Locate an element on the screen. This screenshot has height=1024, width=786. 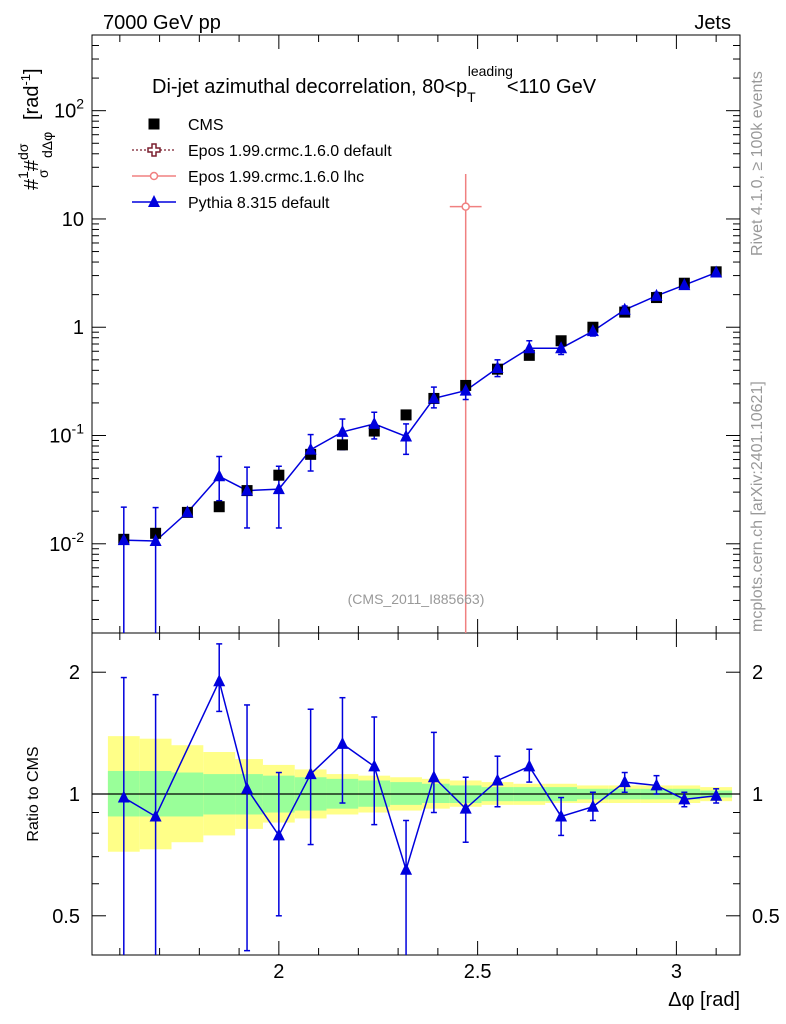
mcplots-label: mcplots.cern.ch [arXiv:2401.10621] is located at coordinates (757, 506).